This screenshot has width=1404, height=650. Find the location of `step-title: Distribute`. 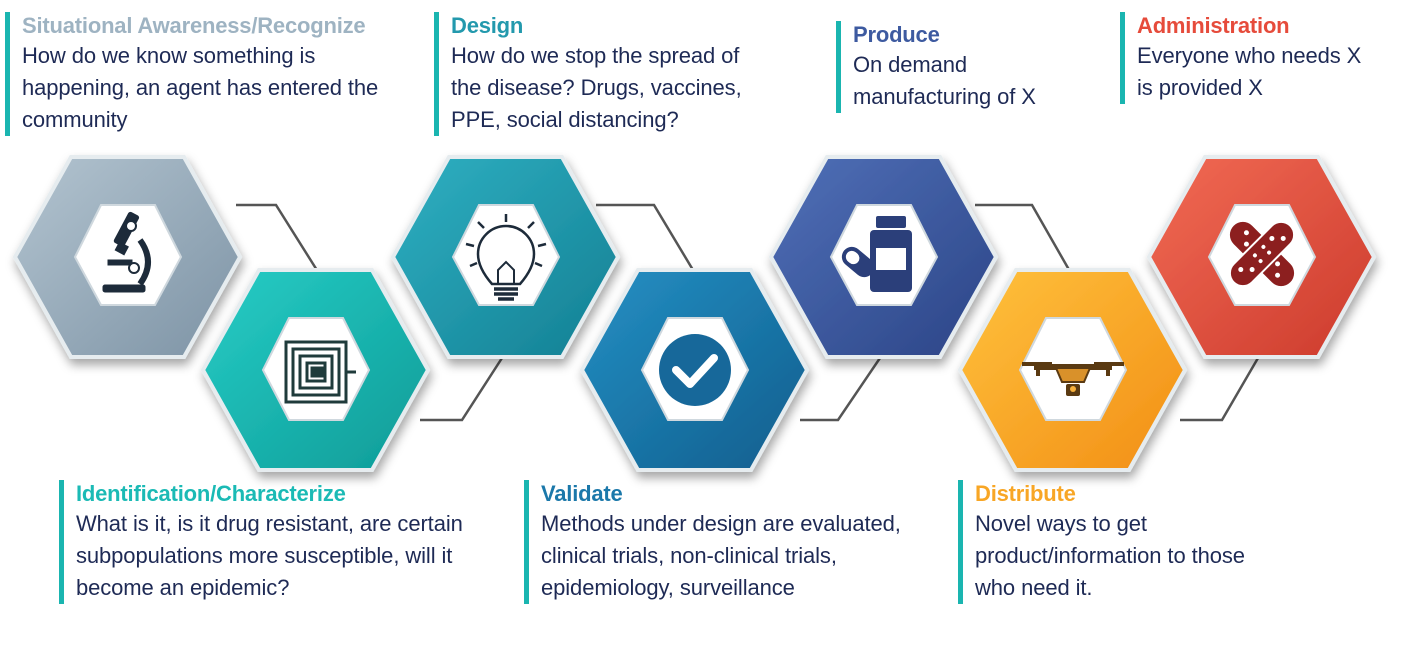

step-title: Distribute is located at coordinates (1025, 493).